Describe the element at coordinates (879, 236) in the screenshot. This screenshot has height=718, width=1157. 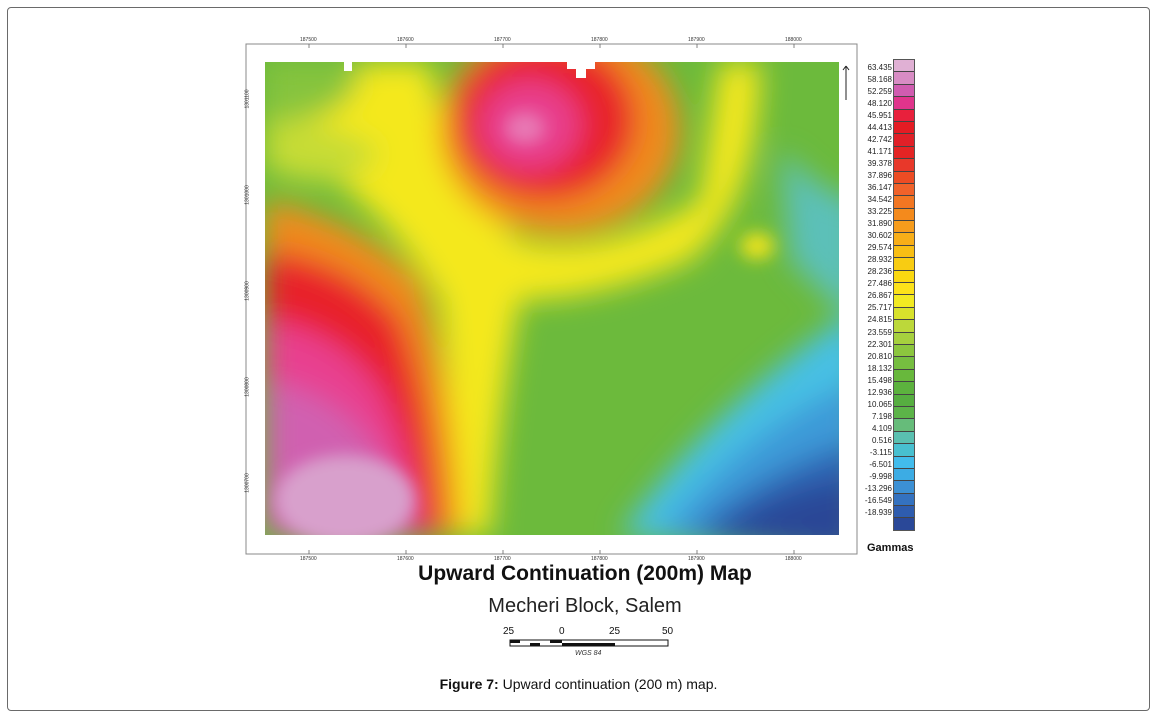
I see `legend-value: 30.602` at that location.